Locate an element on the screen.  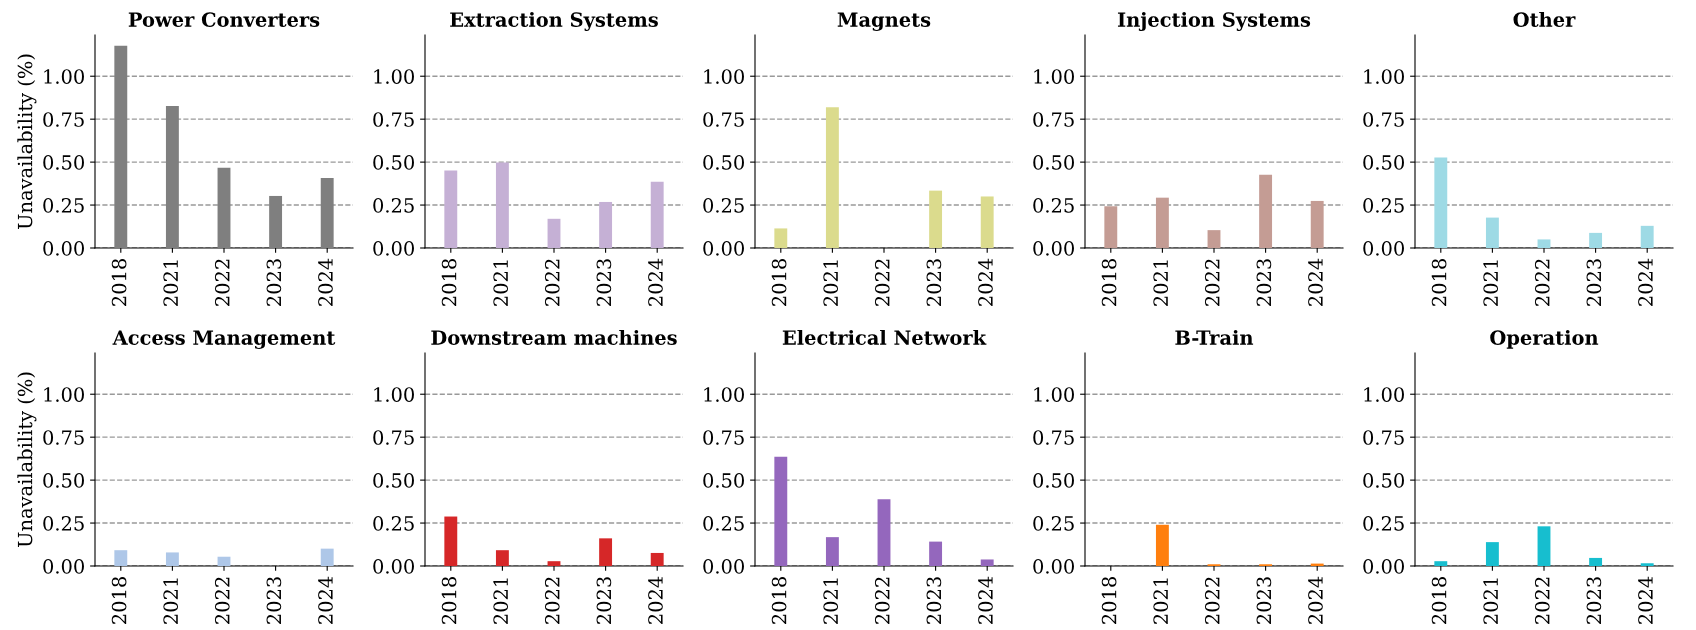
chart-title: B-Train is located at coordinates (1214, 337).